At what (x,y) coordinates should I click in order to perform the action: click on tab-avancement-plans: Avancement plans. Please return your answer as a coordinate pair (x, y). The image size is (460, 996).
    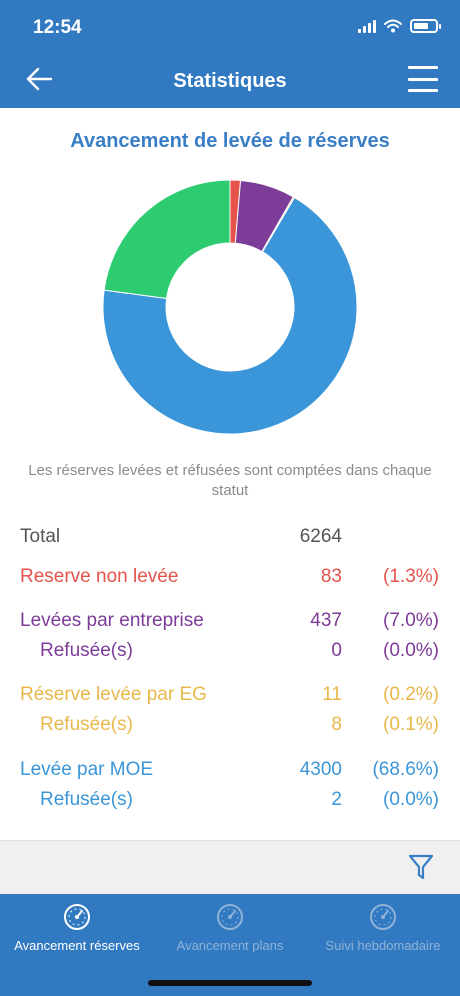
    Looking at the image, I should click on (230, 927).